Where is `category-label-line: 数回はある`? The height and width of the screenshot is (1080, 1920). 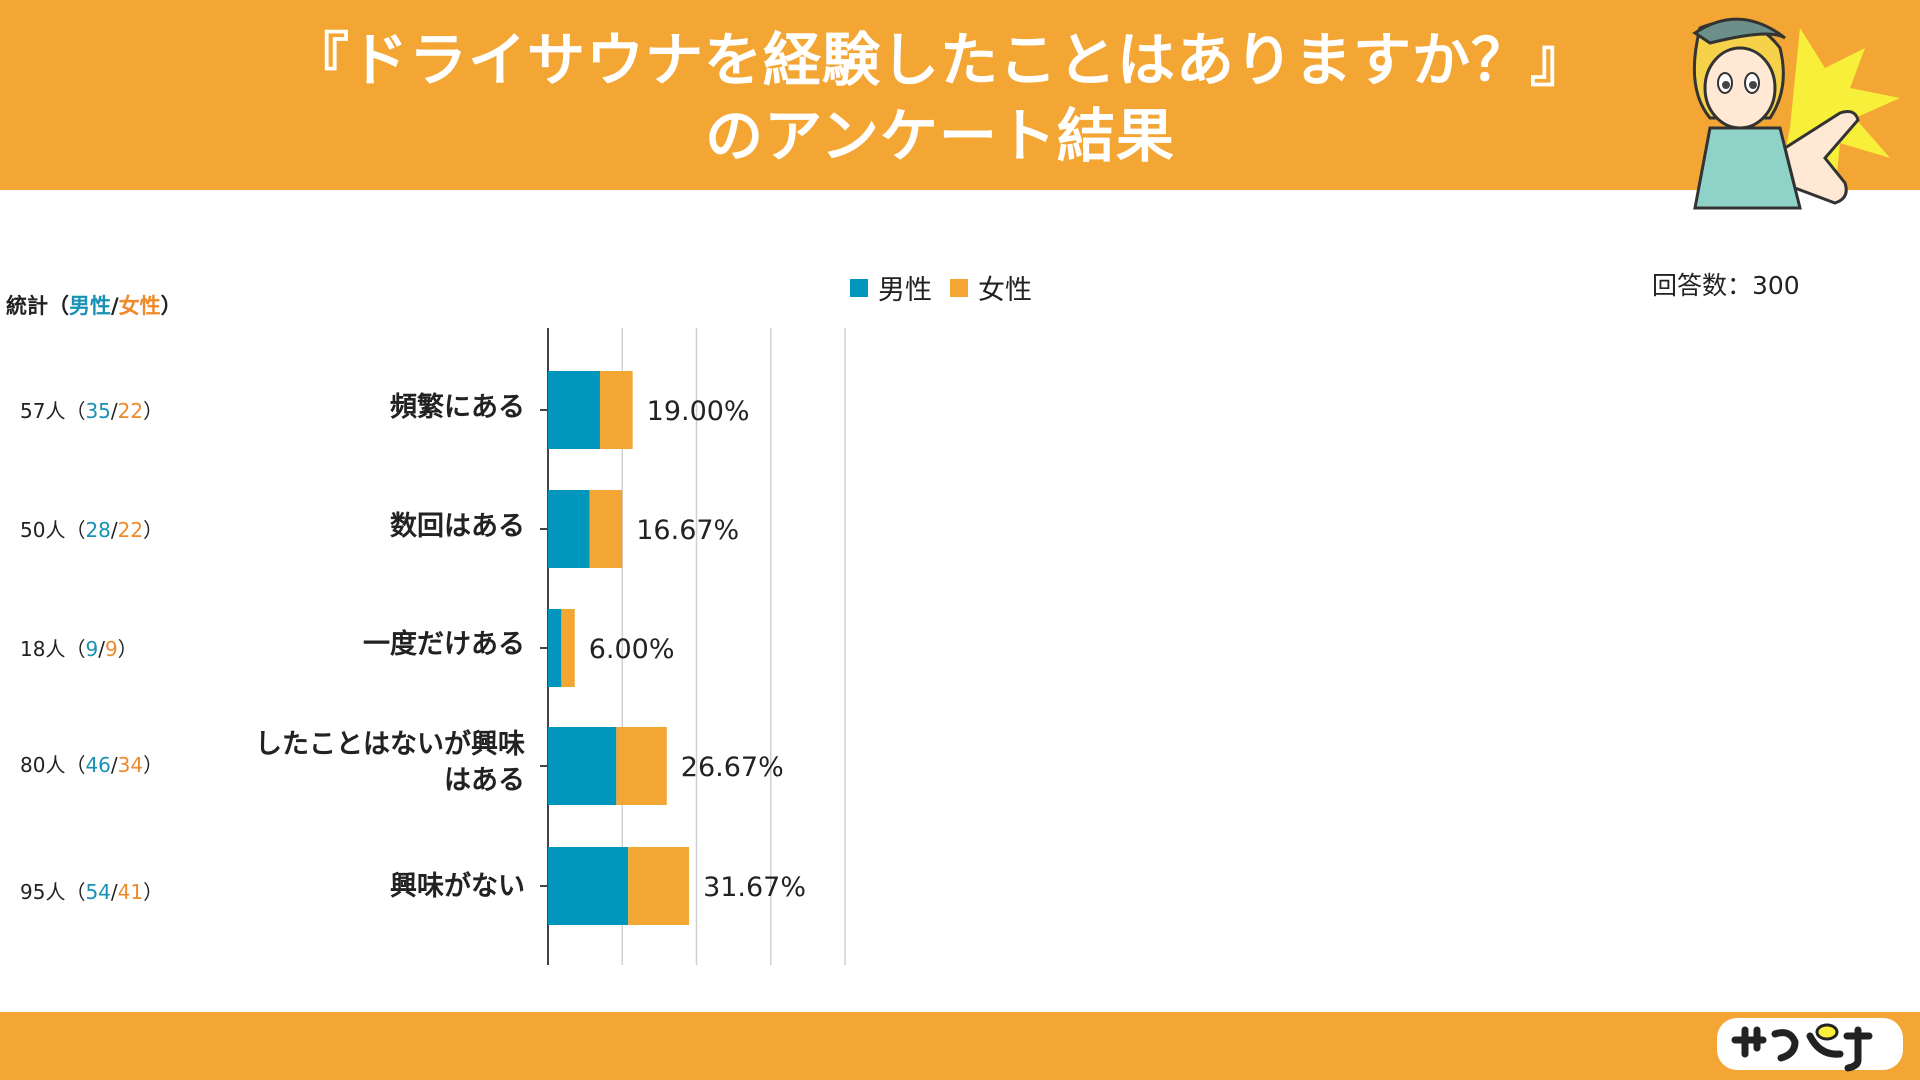
category-label-line: 数回はある is located at coordinates (457, 526).